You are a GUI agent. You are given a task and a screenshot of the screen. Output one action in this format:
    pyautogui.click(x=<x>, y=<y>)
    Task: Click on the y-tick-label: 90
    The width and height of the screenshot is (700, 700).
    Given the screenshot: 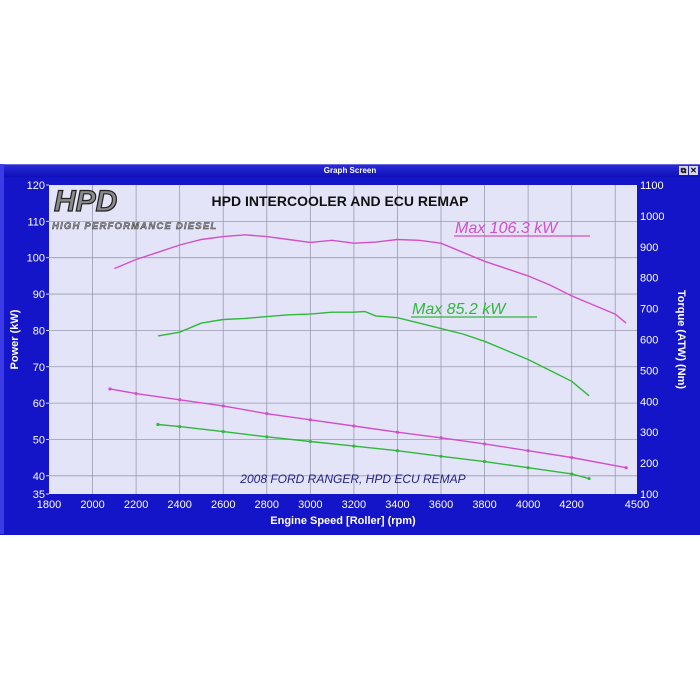 What is the action you would take?
    pyautogui.click(x=39, y=295)
    